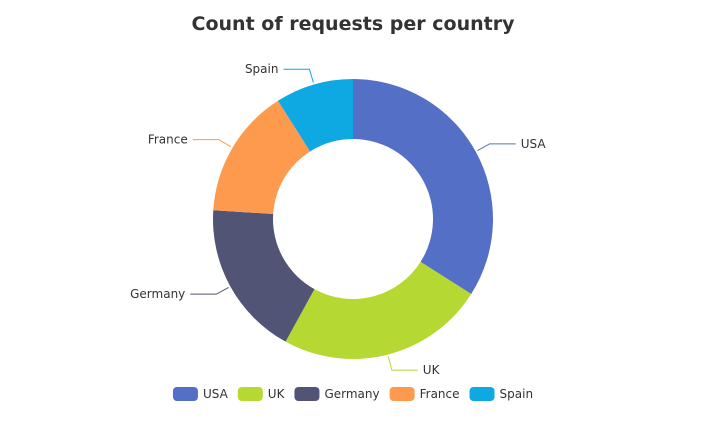 The height and width of the screenshot is (425, 706). I want to click on legend-label-usa: USA, so click(216, 394).